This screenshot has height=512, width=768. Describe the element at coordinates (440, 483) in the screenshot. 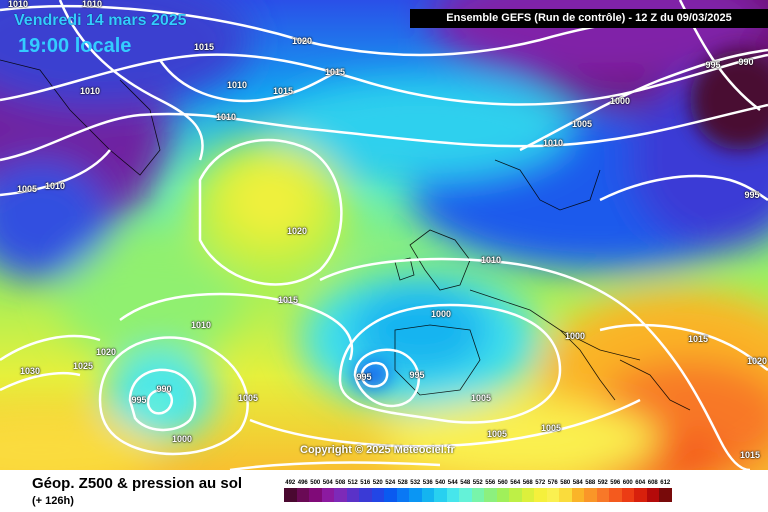

I see `scale-tick-label: 540` at that location.